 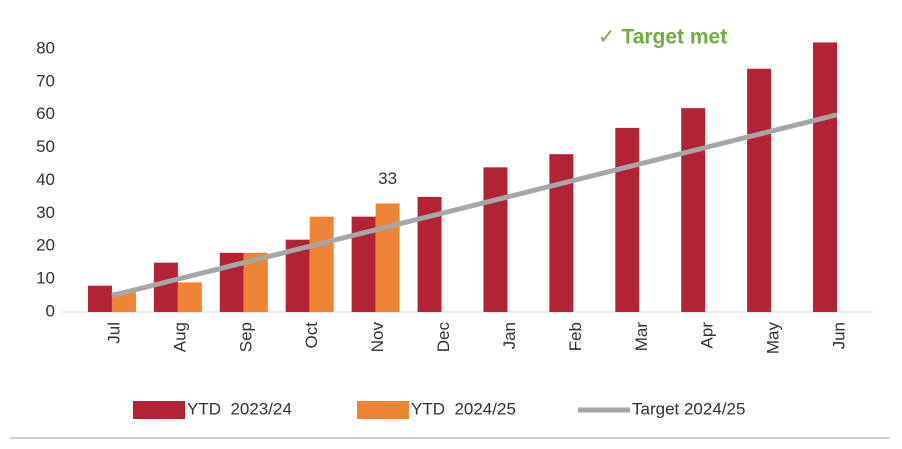 I want to click on y-tick-label: 40, so click(x=45, y=179).